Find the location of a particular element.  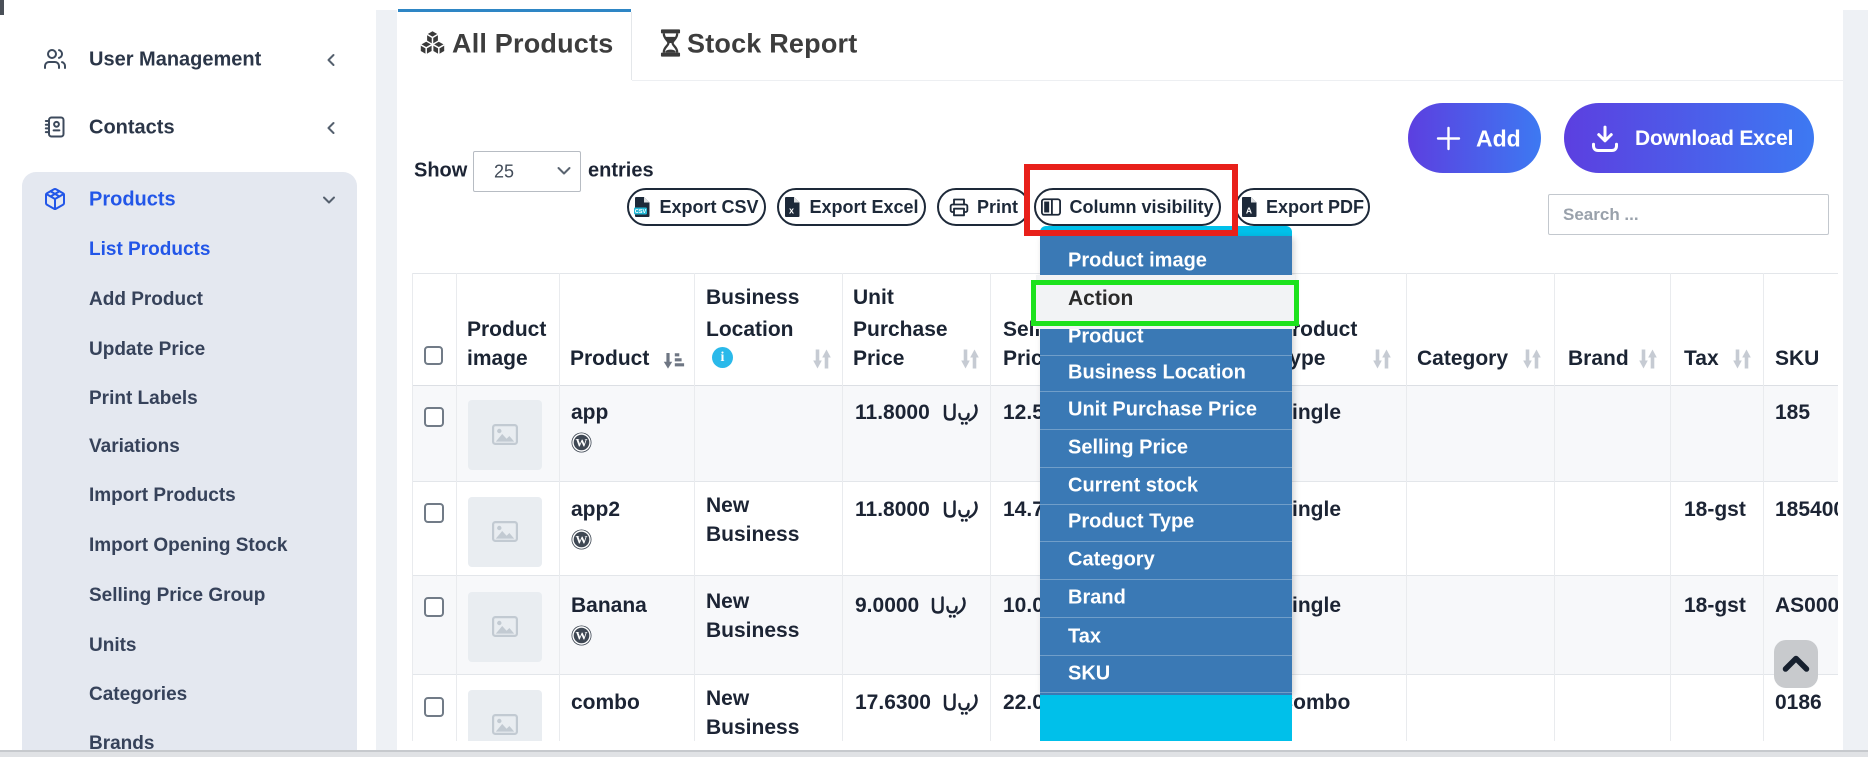

svg-text: A is located at coordinates (1249, 211).